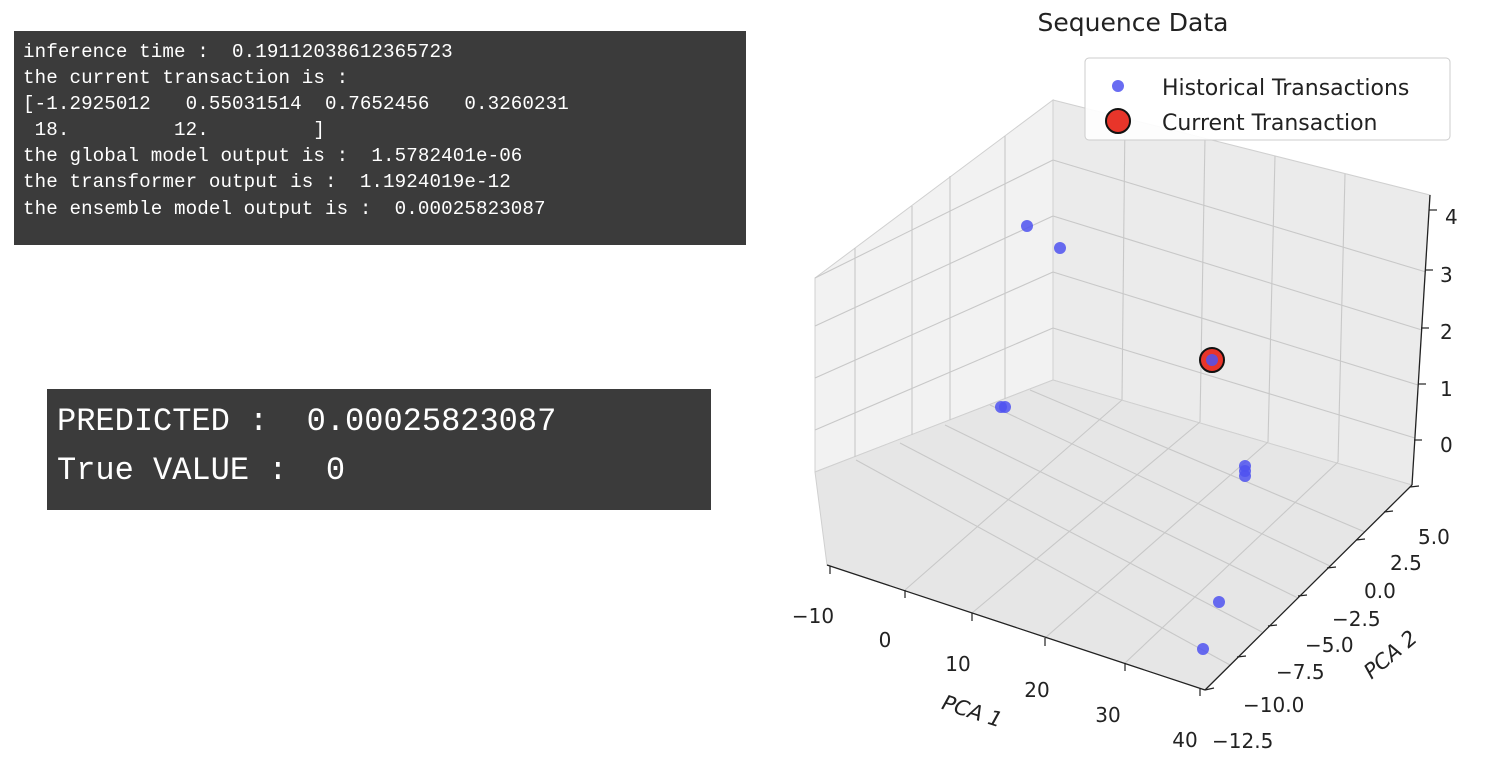 The image size is (1508, 780). I want to click on x-axis-line, so click(1016, 627).